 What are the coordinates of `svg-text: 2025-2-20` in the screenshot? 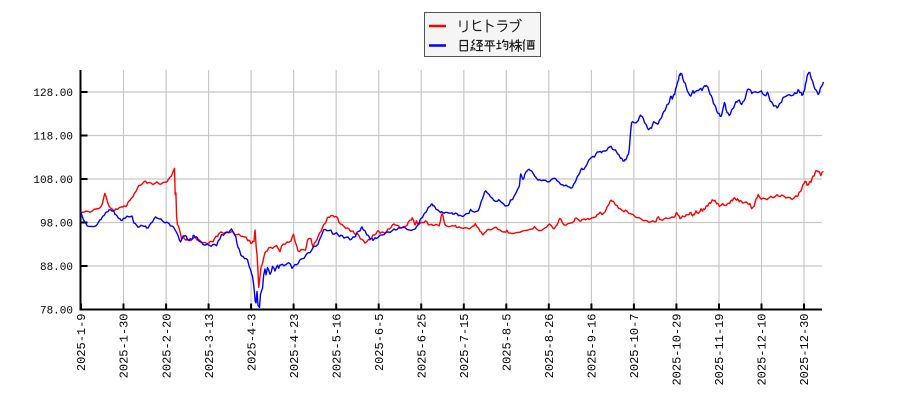 It's located at (167, 346).